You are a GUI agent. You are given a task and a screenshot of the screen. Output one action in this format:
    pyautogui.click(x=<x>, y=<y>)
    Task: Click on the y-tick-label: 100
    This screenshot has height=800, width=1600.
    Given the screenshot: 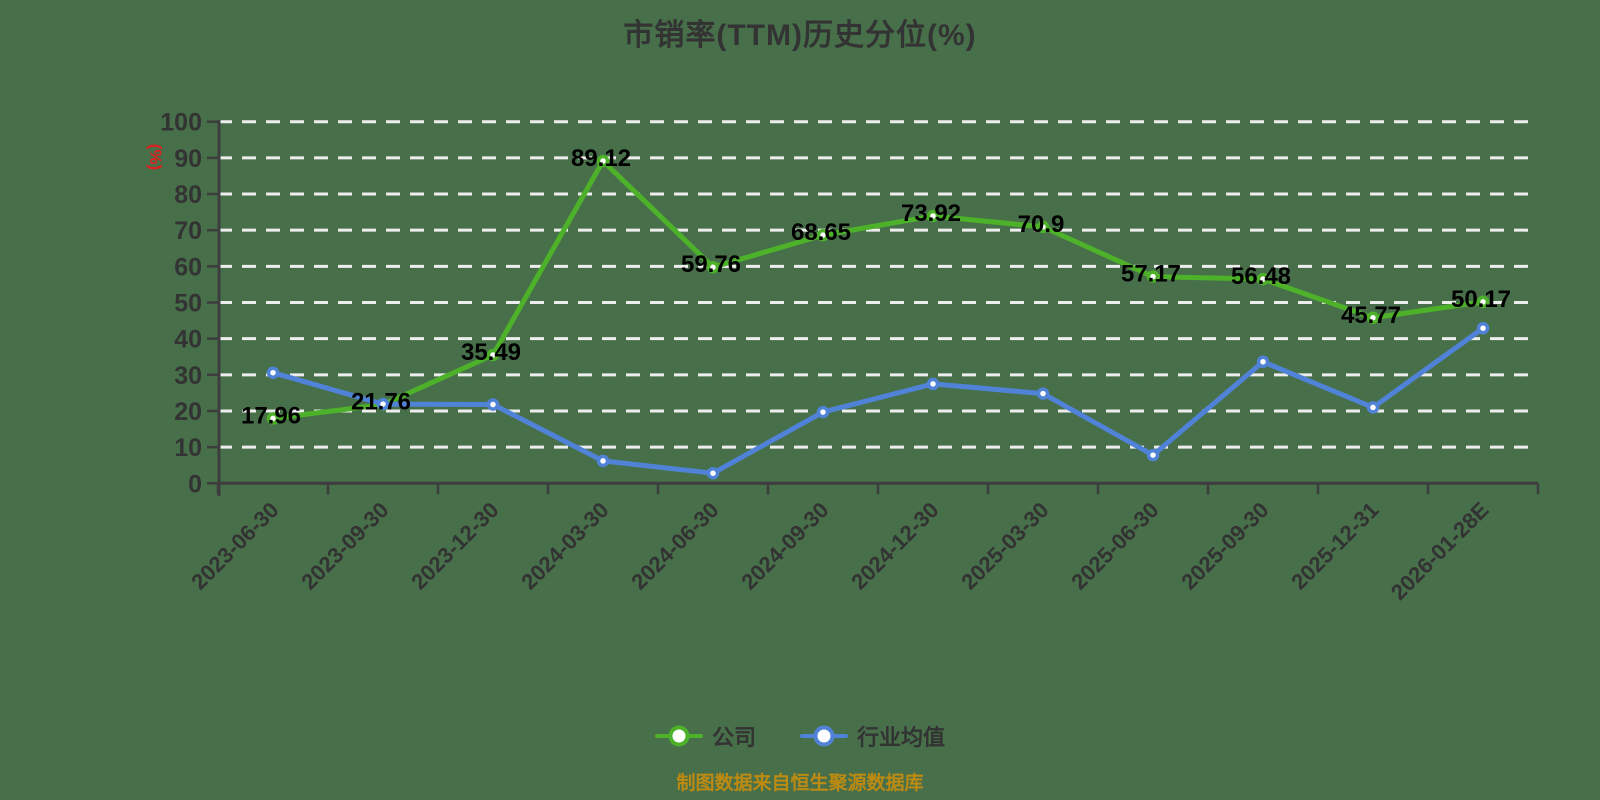 What is the action you would take?
    pyautogui.click(x=181, y=123)
    